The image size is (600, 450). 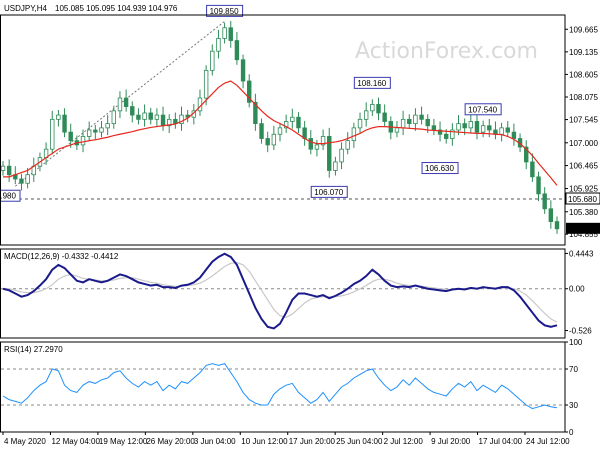 What do you see at coordinates (61, 256) in the screenshot?
I see `macd-title: MACD(12,26,9) -0.4332 -0.4412` at bounding box center [61, 256].